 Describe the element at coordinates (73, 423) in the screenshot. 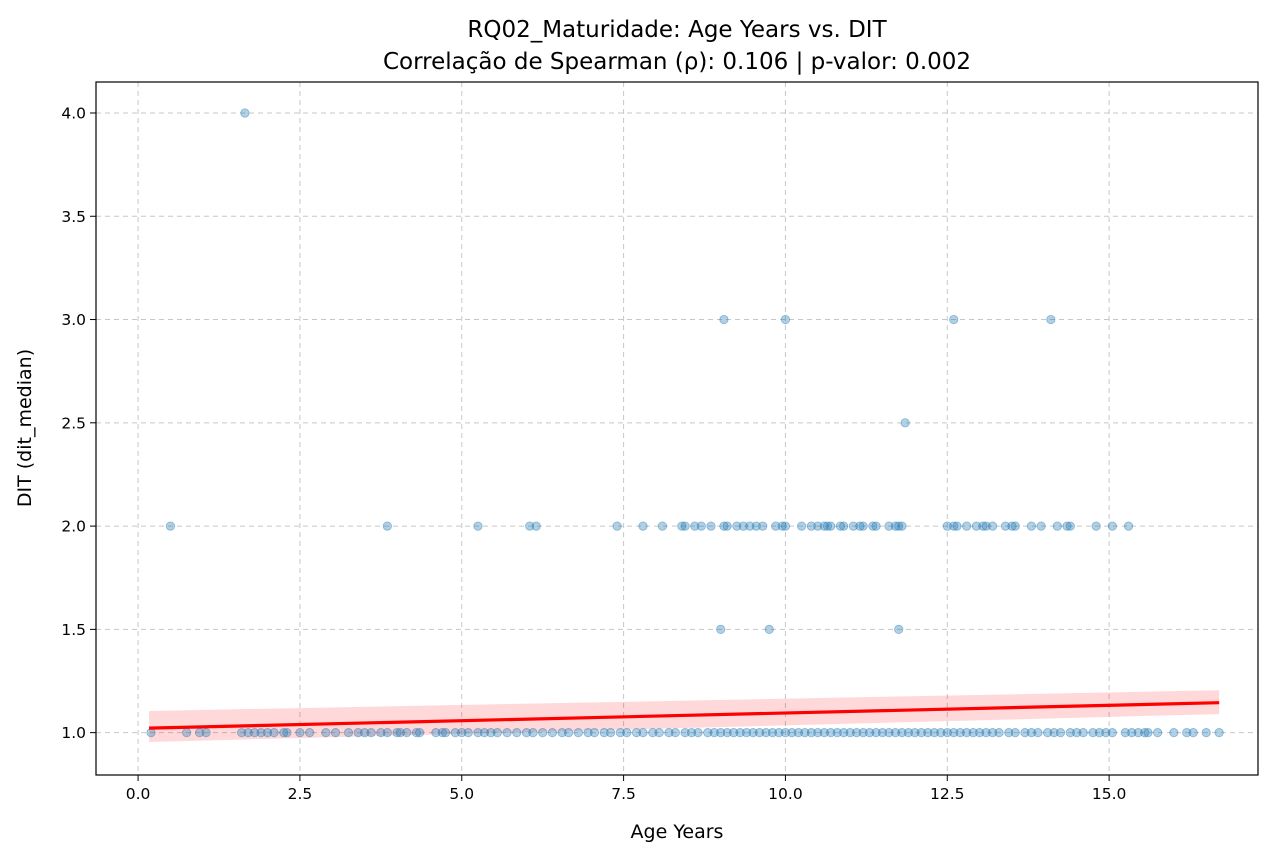

I see `y-tick-label: 2.5` at that location.